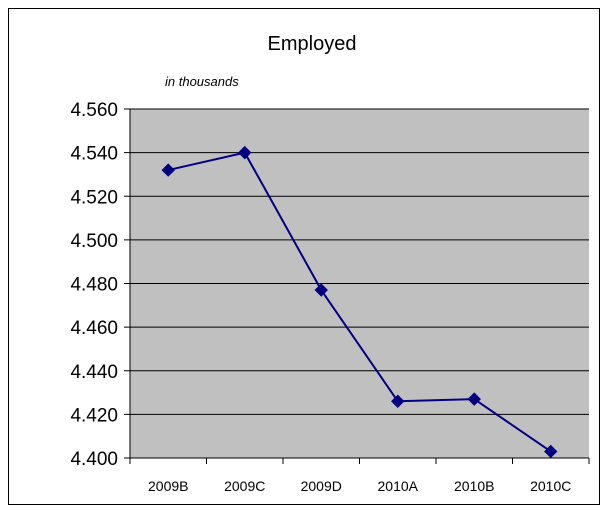  I want to click on y-tick-label: 4.540, so click(94, 154).